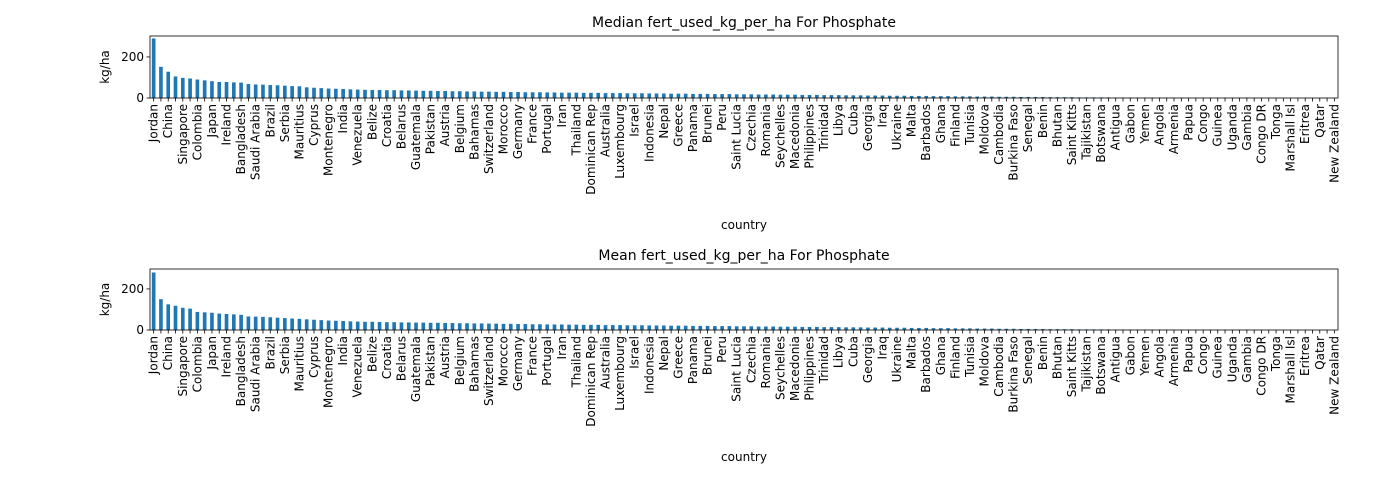  I want to click on x-tick-label: Bangladesh, so click(241, 139).